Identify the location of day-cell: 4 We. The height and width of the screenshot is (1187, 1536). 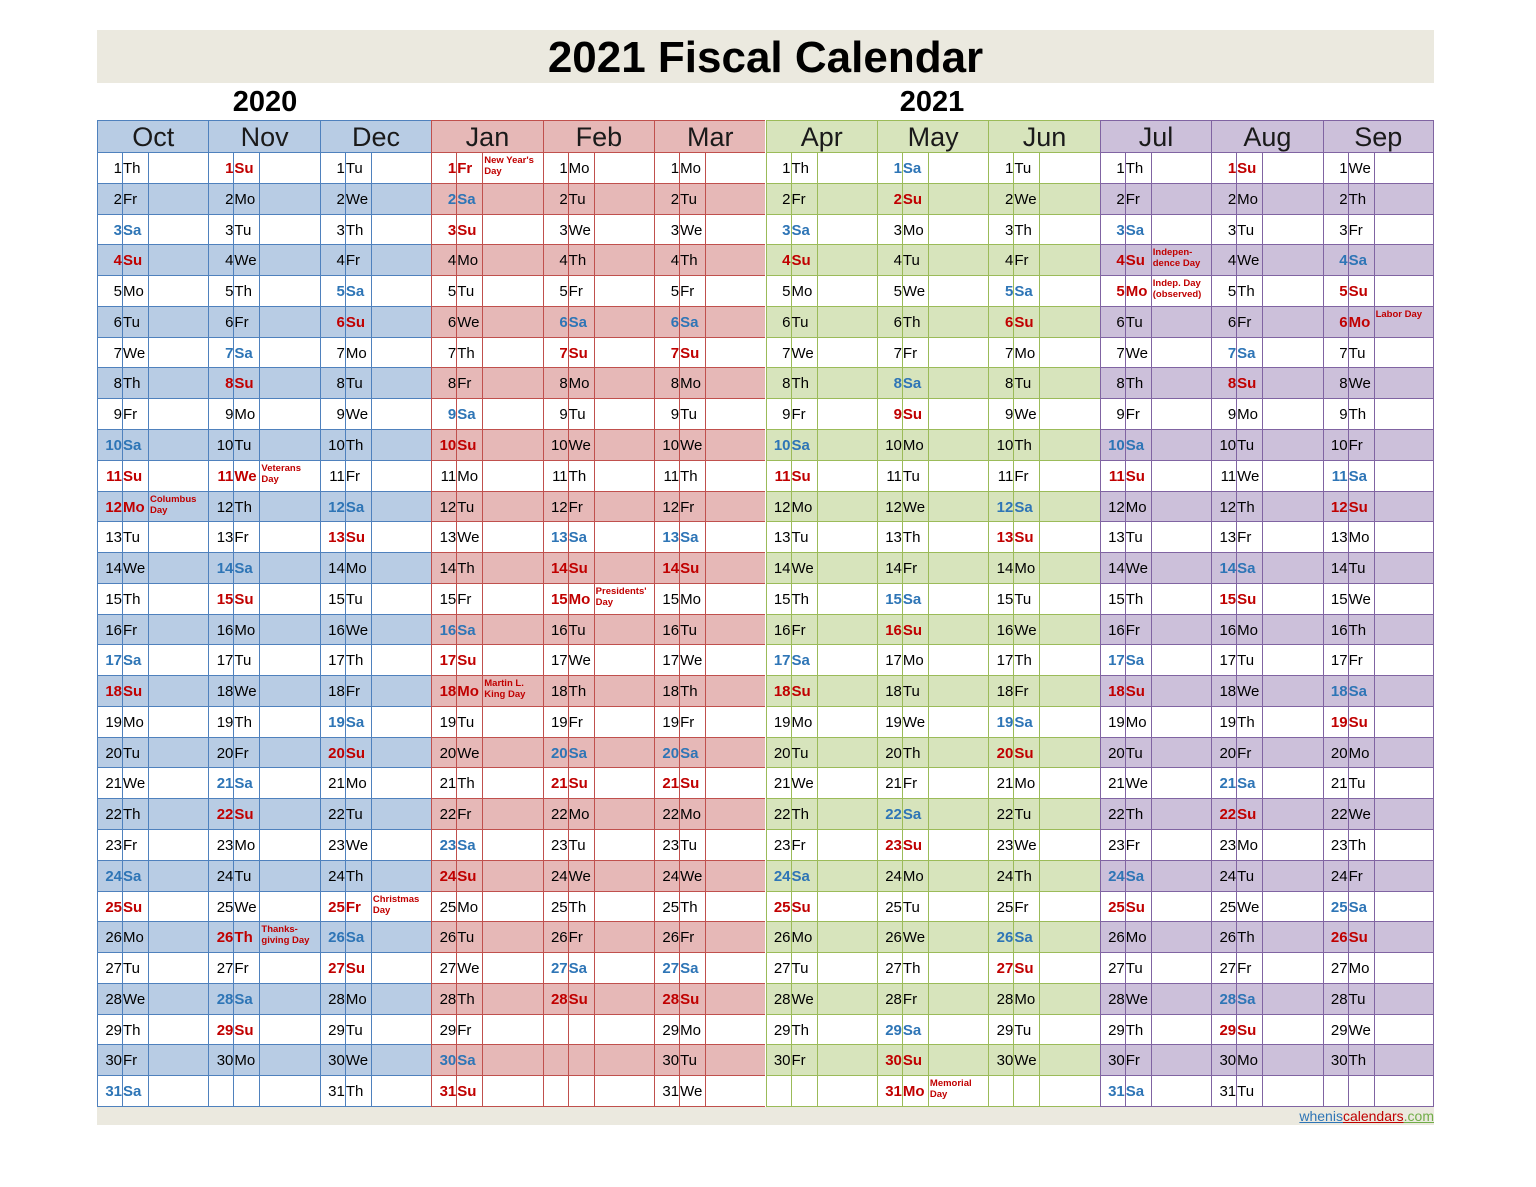
(1267, 261).